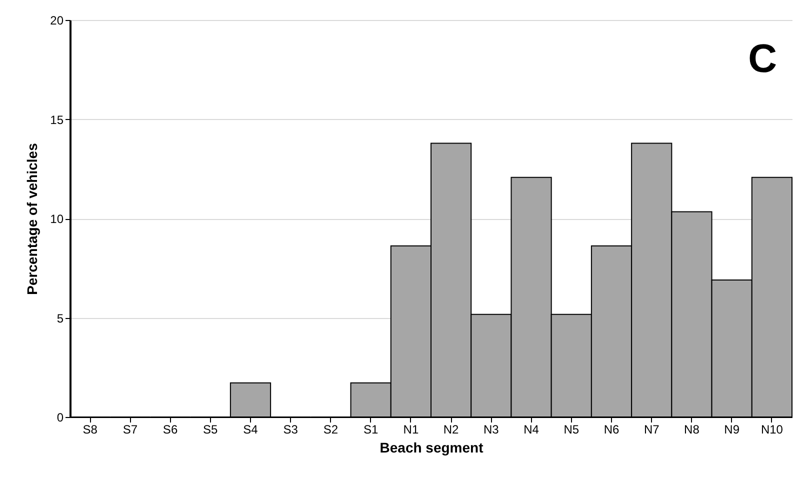 The width and height of the screenshot is (794, 480). What do you see at coordinates (432, 448) in the screenshot?
I see `x-axis-title: Beach segment` at bounding box center [432, 448].